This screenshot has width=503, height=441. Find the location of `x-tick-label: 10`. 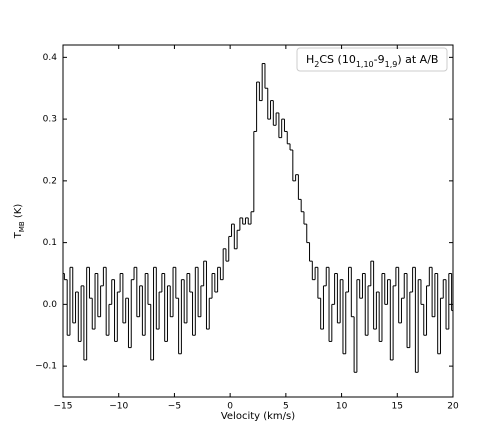

x-tick-label: 10 is located at coordinates (342, 407).